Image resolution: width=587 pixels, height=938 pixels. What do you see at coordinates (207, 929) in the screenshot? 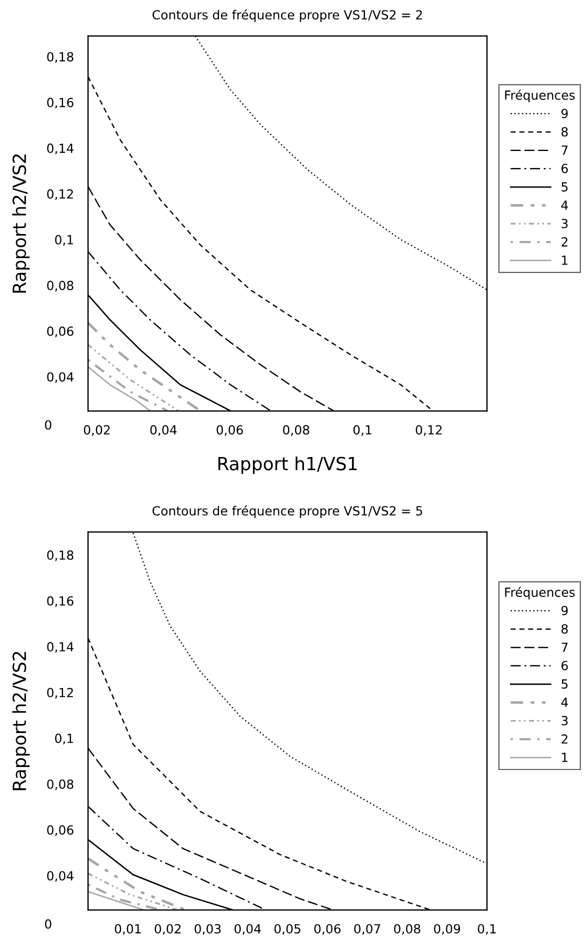
I see `x-tick-label: 0,03` at bounding box center [207, 929].